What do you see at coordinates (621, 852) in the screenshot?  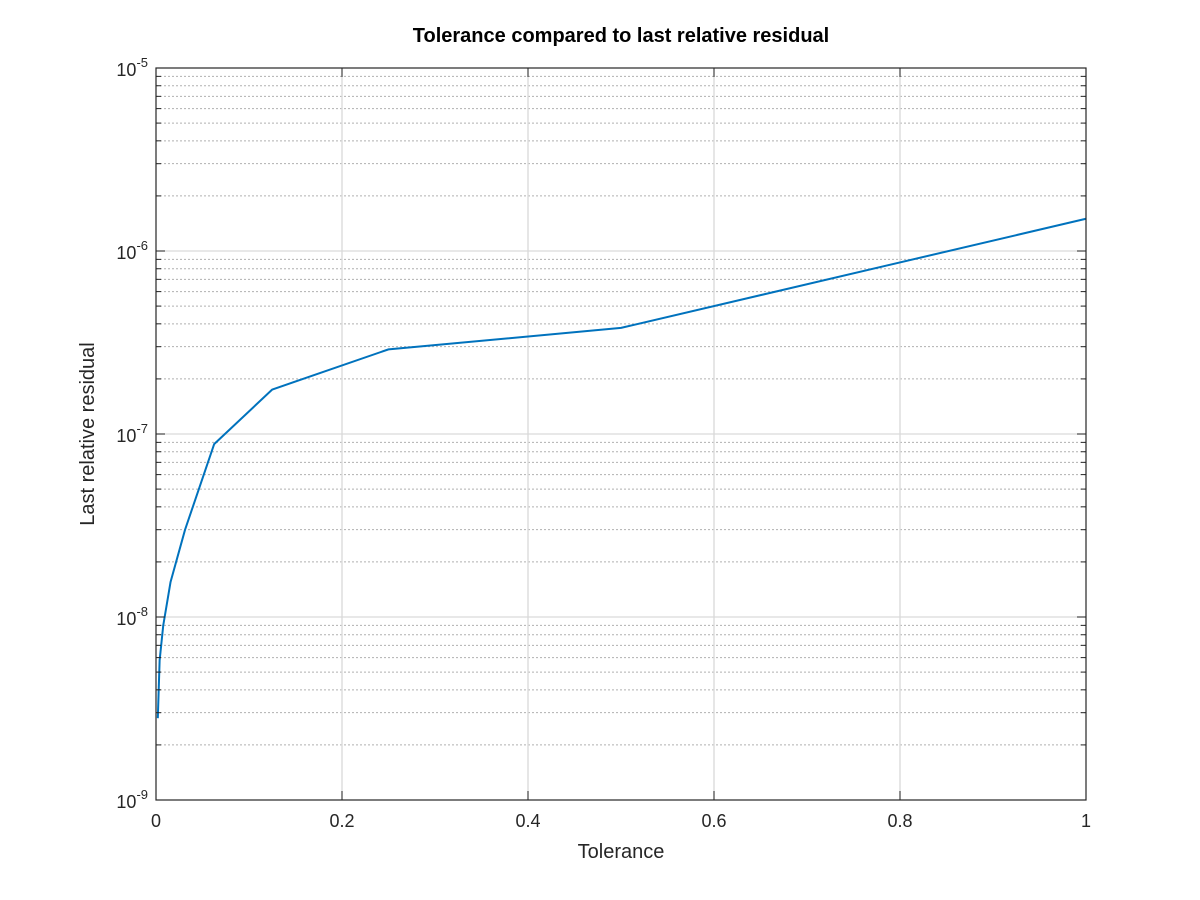 I see `x-axis-label: Tolerance` at bounding box center [621, 852].